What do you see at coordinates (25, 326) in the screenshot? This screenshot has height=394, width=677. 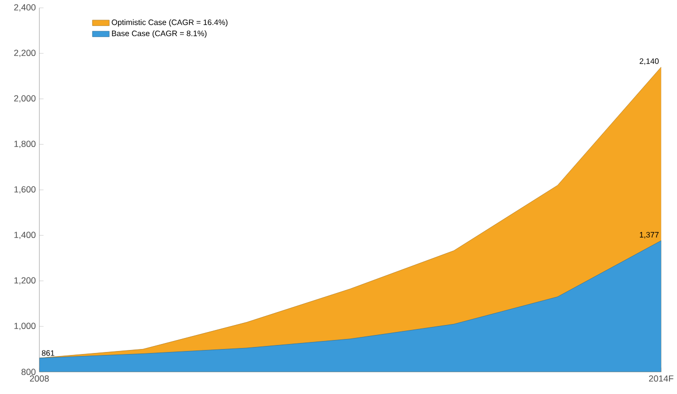 I see `y-tick-label: 1,000` at bounding box center [25, 326].